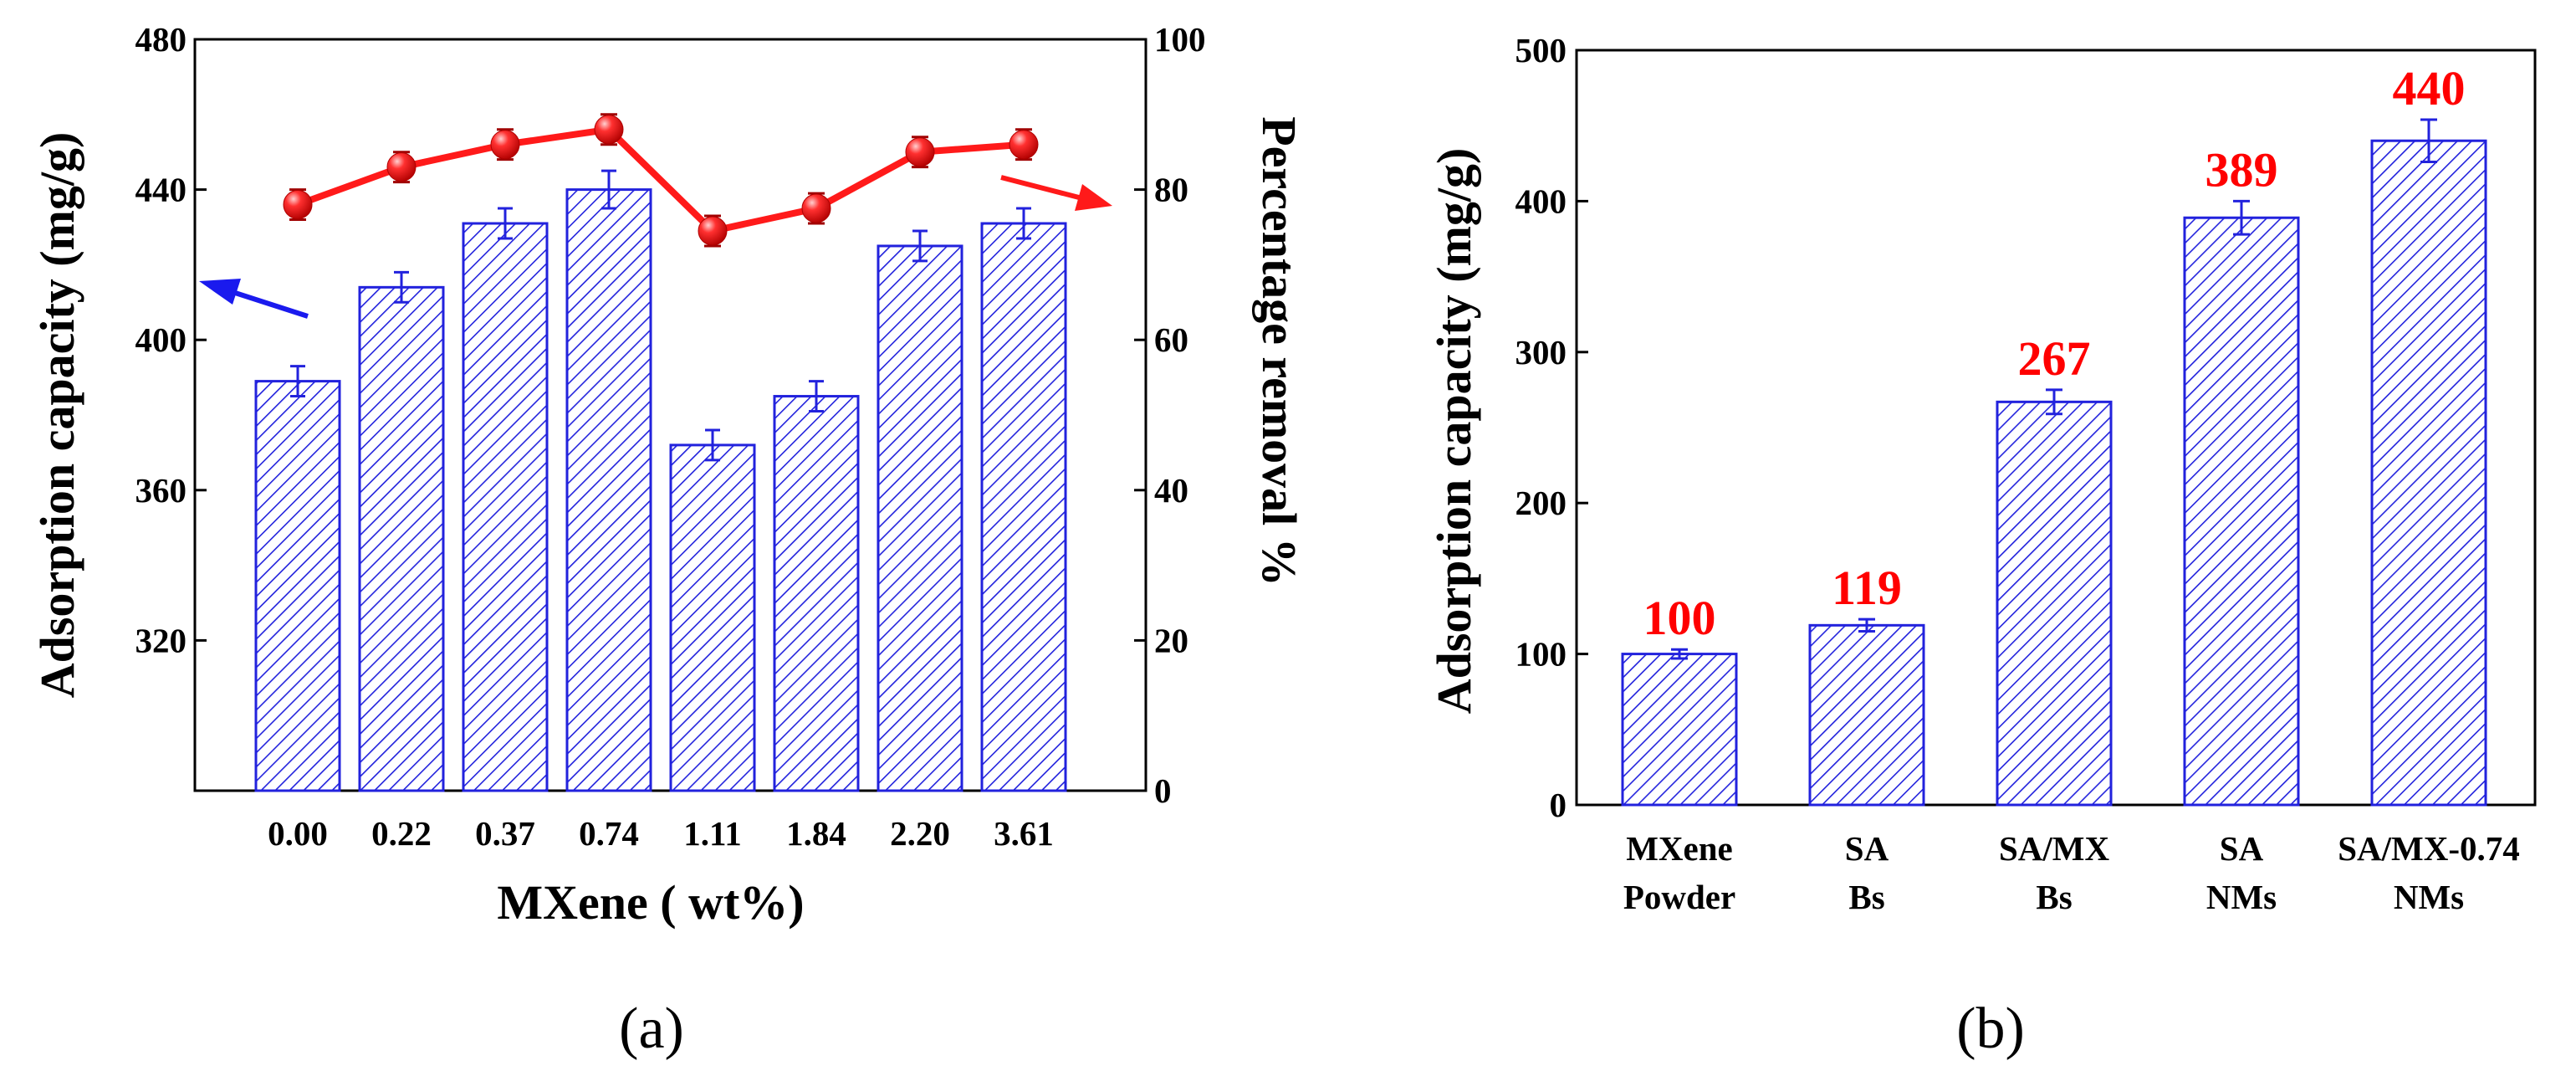  I want to click on x-tick-label-a: 1.84, so click(816, 833).